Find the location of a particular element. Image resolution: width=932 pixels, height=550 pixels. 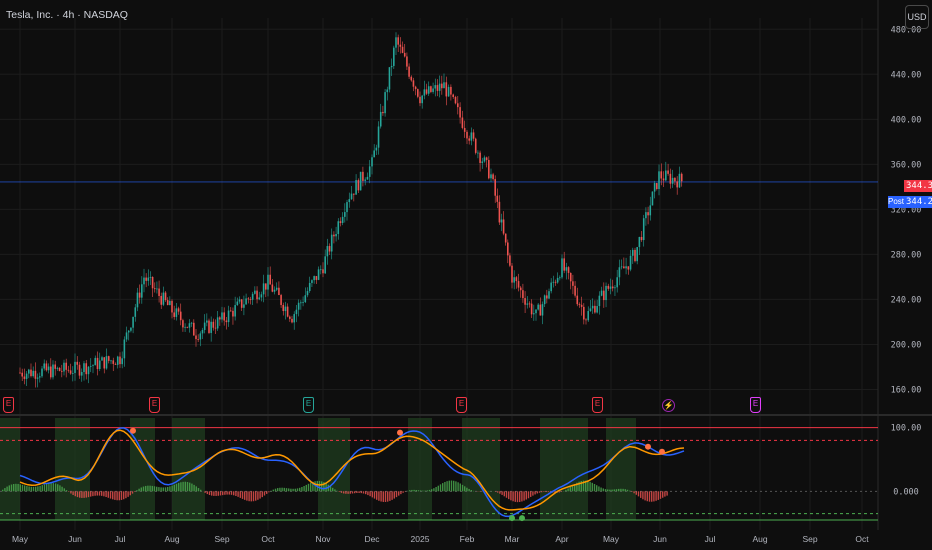

x-tick-label: Sep is located at coordinates (221, 539).